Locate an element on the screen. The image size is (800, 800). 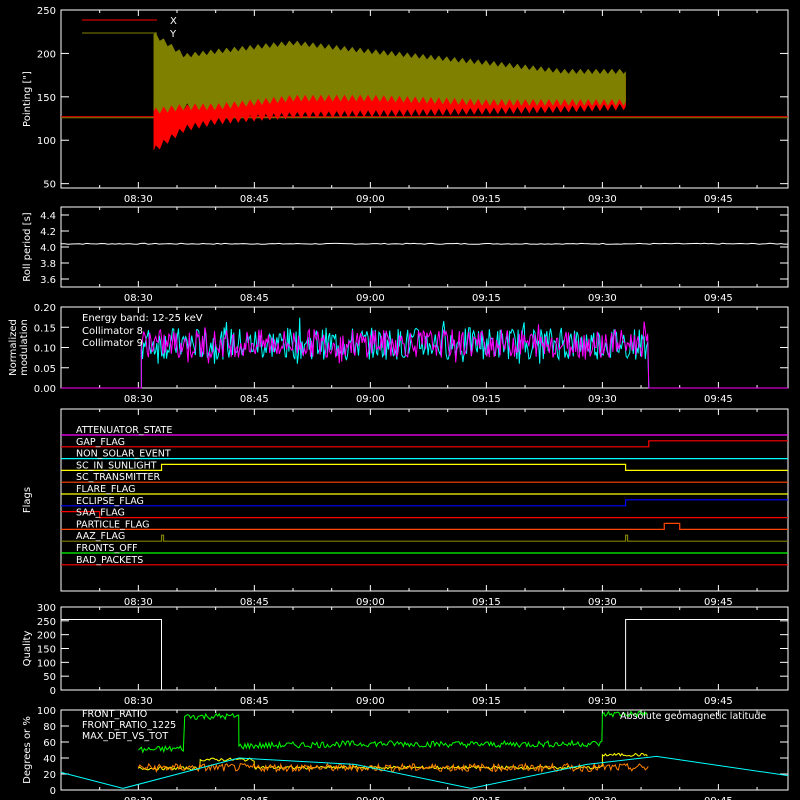
series-front-ratio-1225-line is located at coordinates (393, 732).